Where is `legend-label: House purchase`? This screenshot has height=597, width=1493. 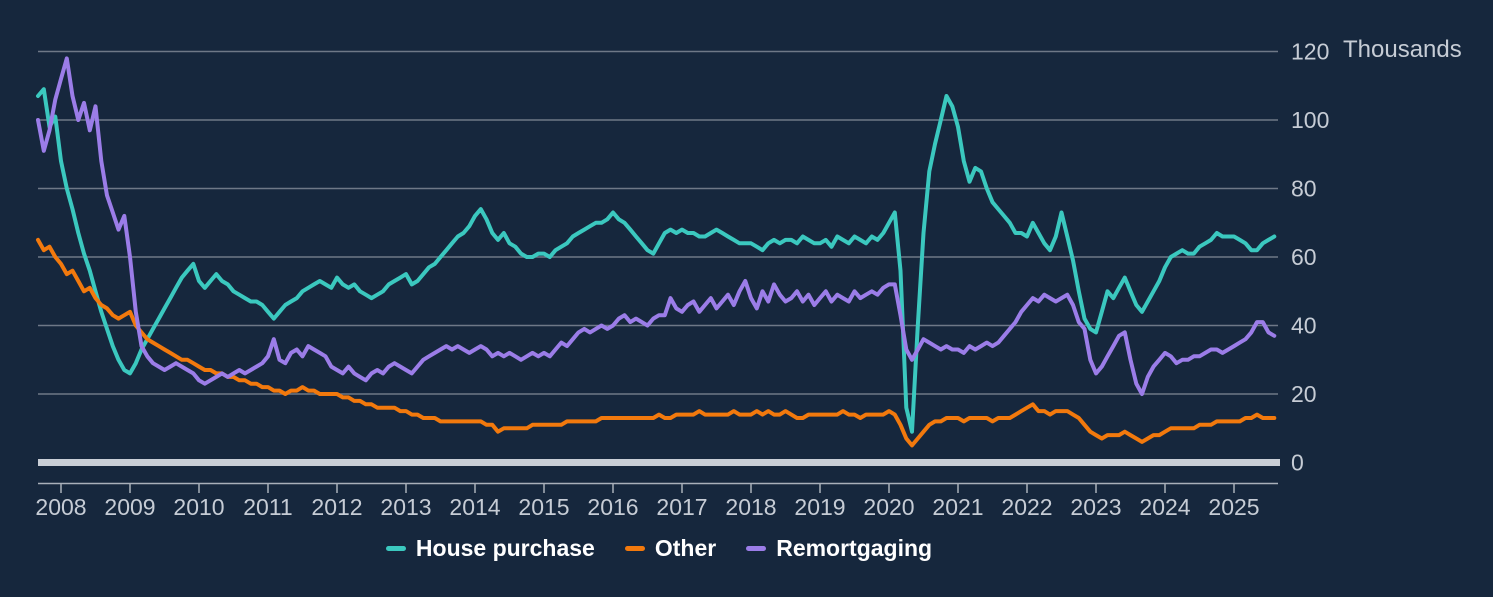
legend-label: House purchase is located at coordinates (505, 548).